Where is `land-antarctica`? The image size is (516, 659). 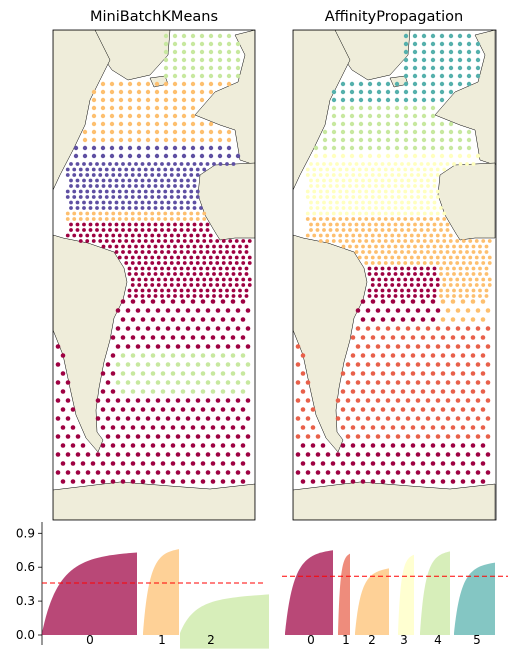
land-antarctica is located at coordinates (394, 500).